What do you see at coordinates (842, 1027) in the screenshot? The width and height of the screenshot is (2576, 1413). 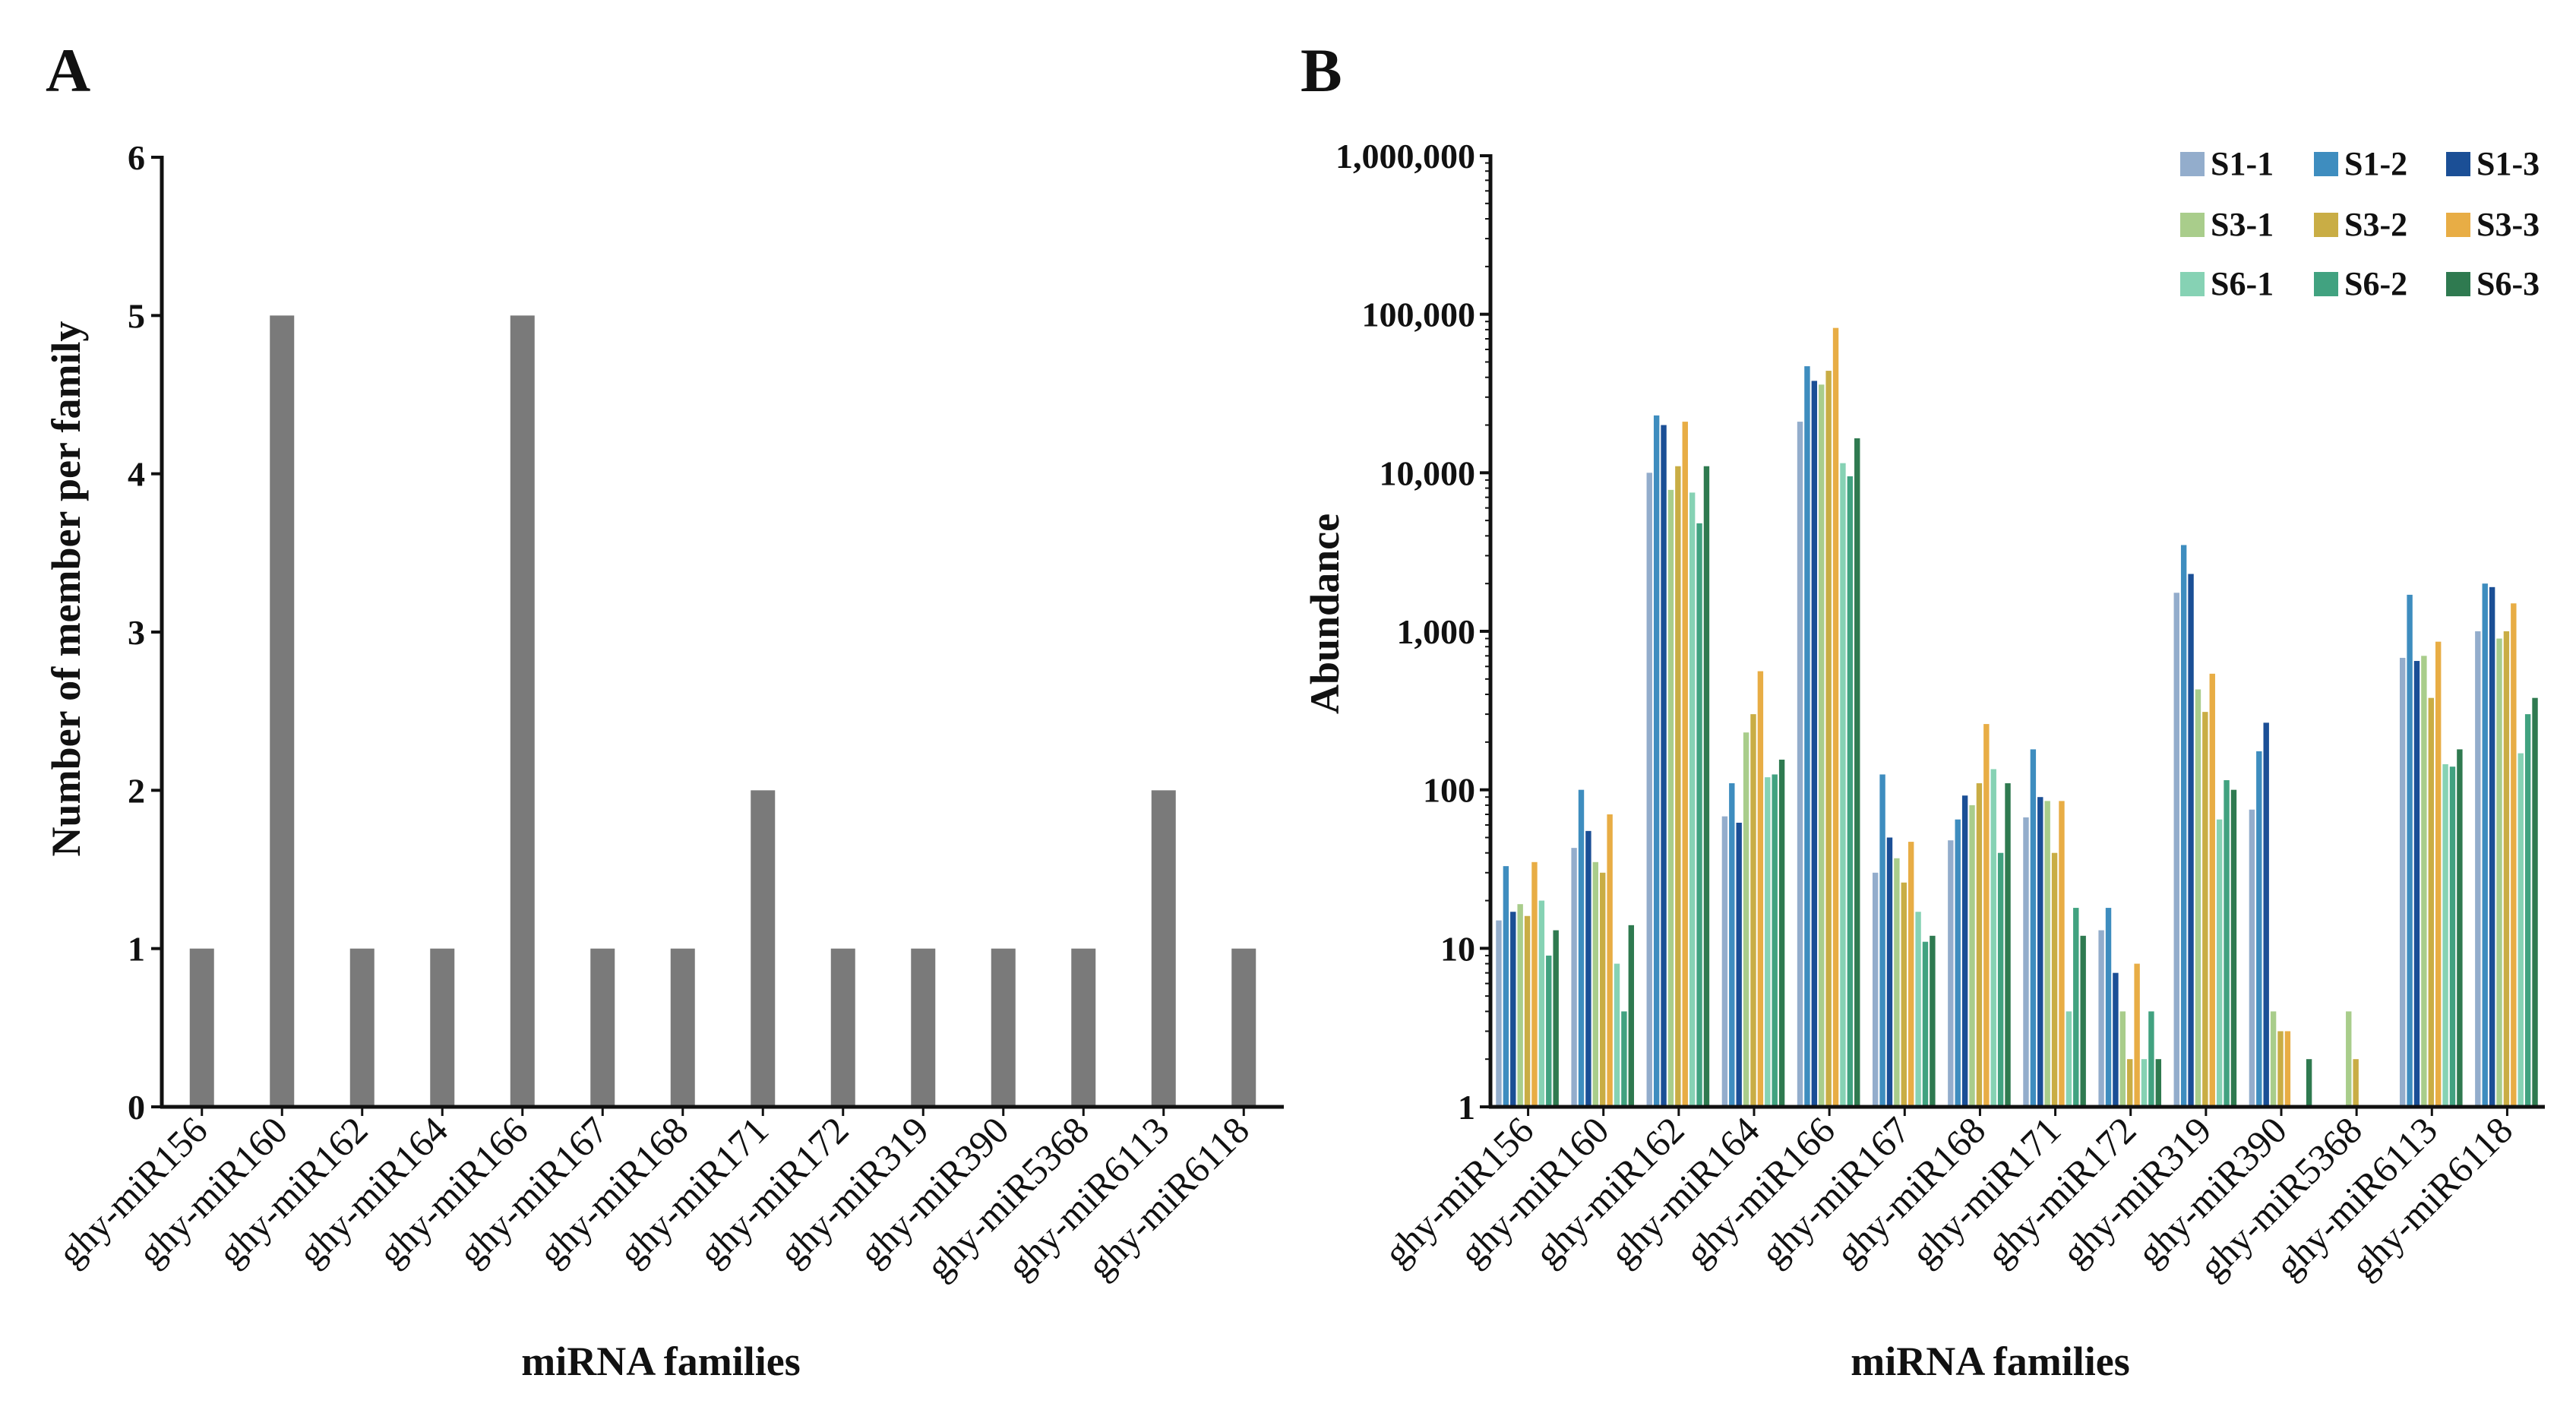 I see `bar-ghy-mir172` at bounding box center [842, 1027].